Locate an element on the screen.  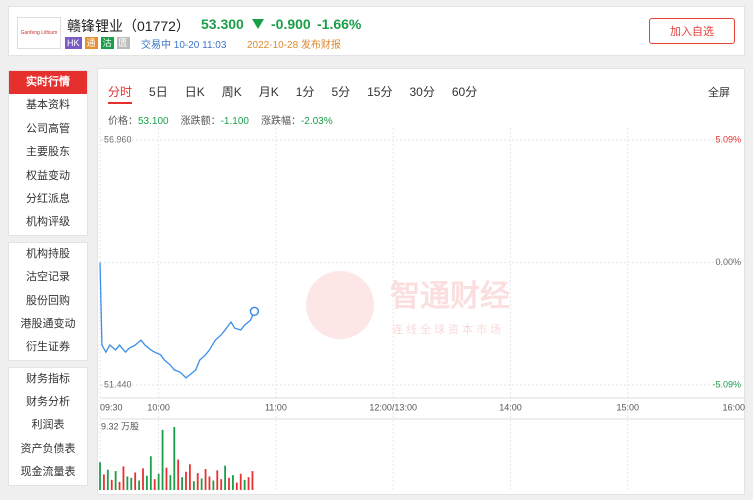
sidebar-item: 分红派息 is located at coordinates (48, 198).